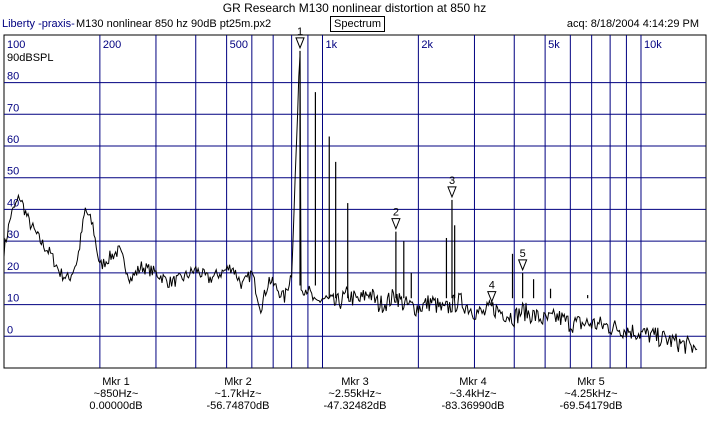 The height and width of the screenshot is (426, 709). I want to click on file-name: M130 nonlinear 850 hz 90dB pt25m.px2, so click(174, 24).